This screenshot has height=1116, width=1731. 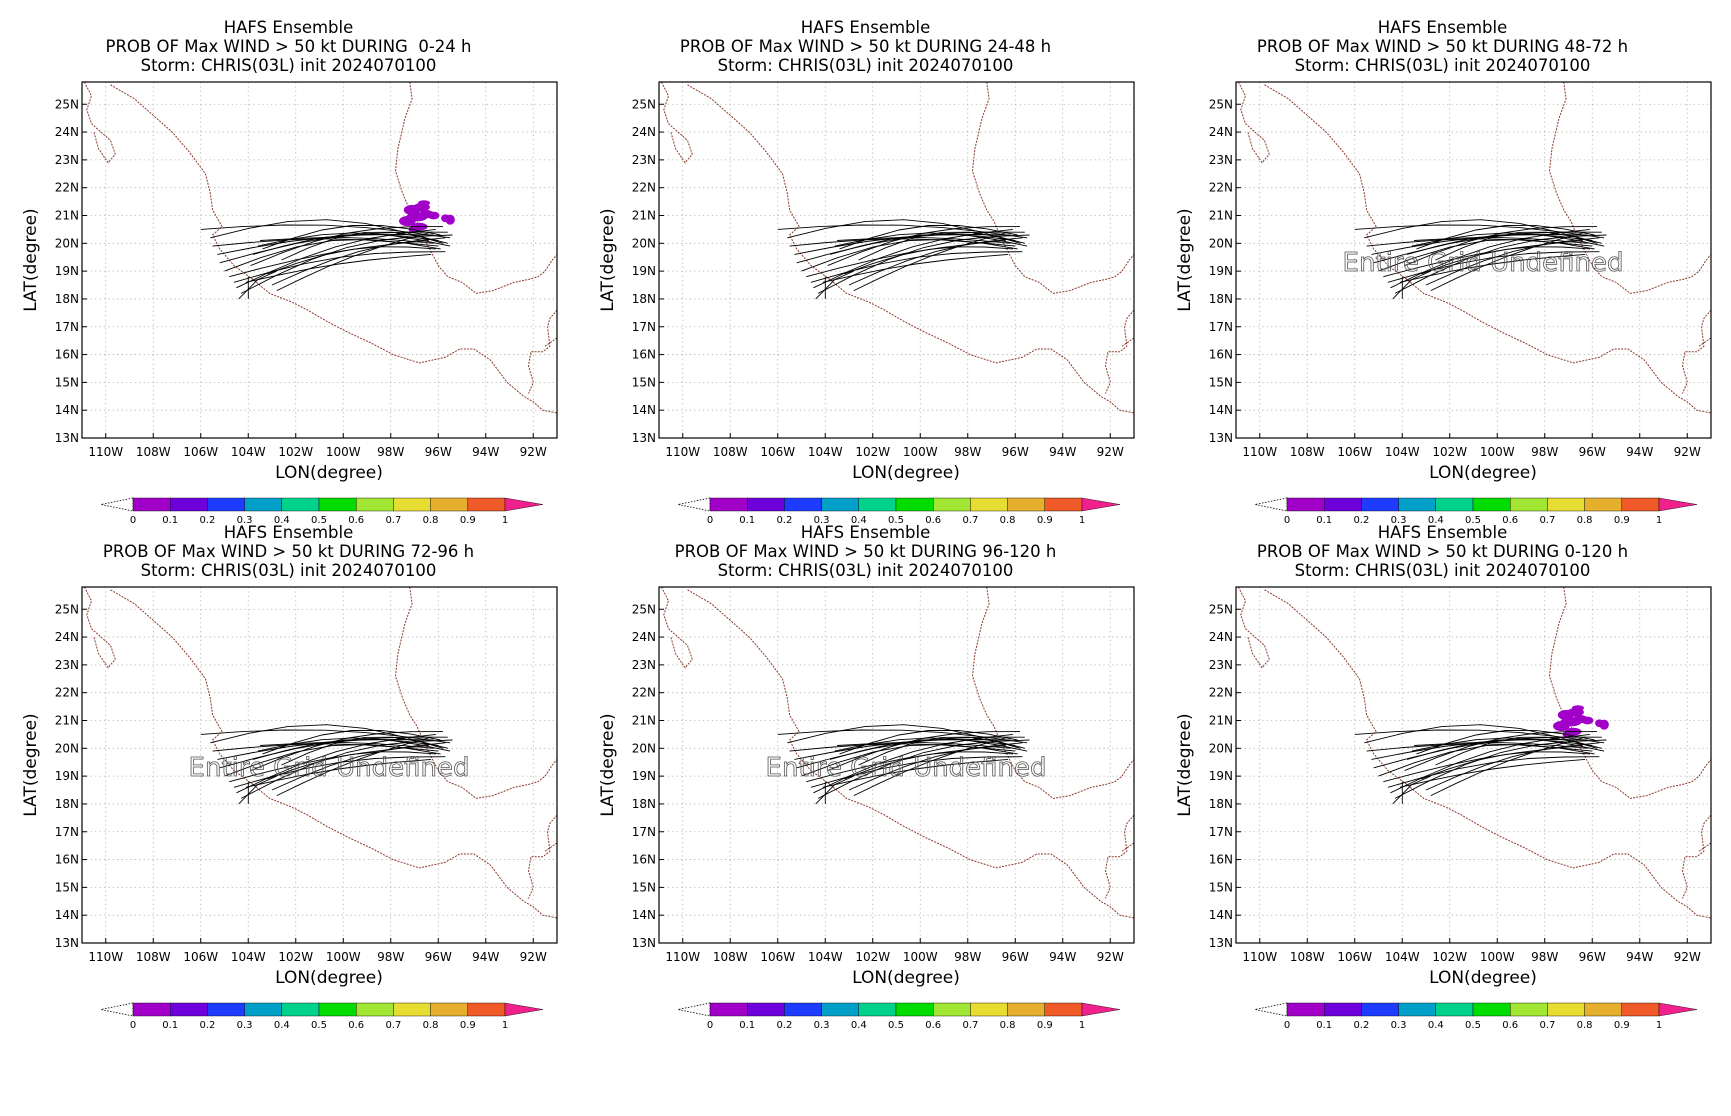 I want to click on colorbar-label: 0.5, so click(x=896, y=1025).